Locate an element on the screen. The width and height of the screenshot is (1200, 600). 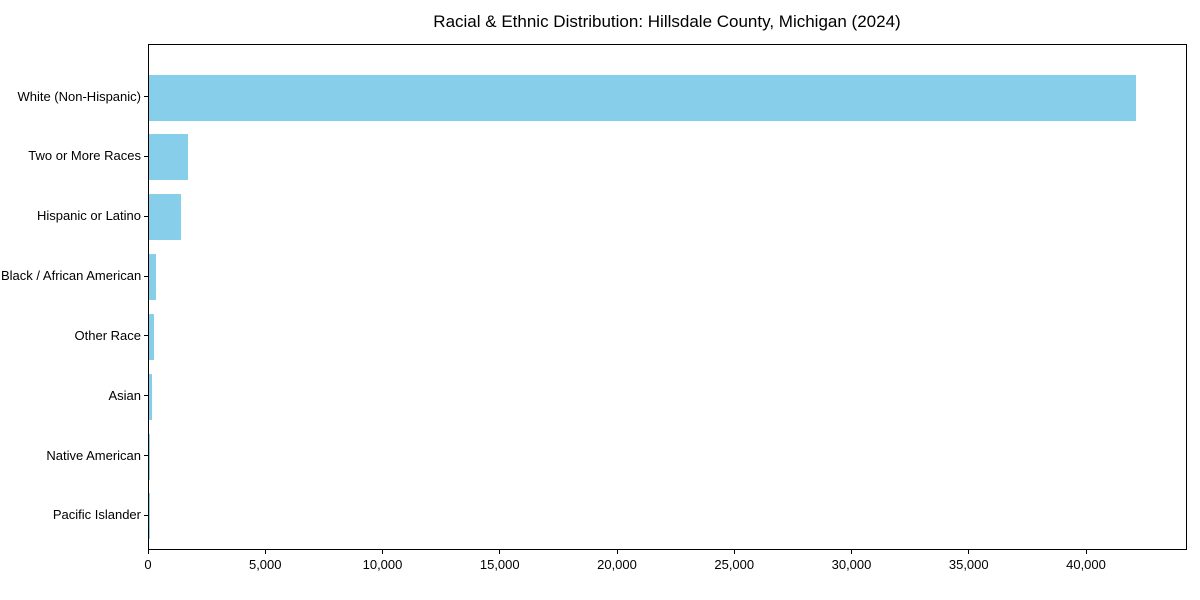
y-axis-label: Two or More Races is located at coordinates (84, 156).